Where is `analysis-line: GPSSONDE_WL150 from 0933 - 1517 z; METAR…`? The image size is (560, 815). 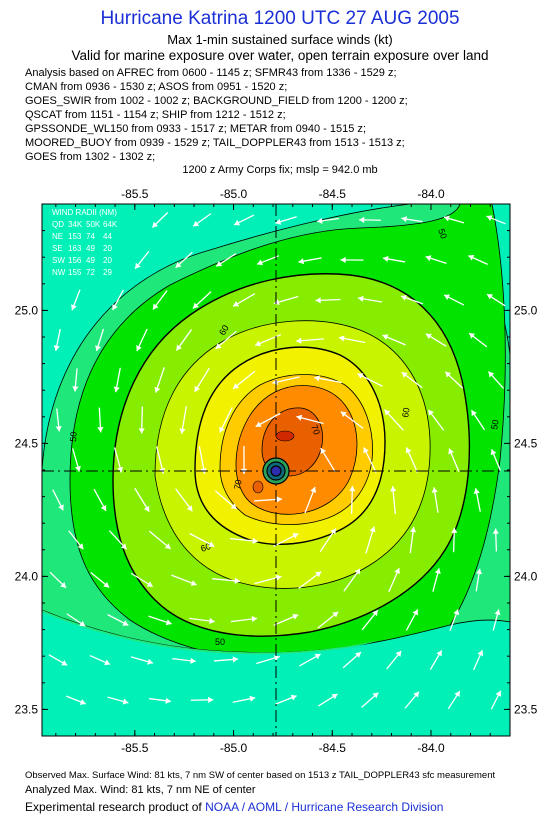
analysis-line: GPSSONDE_WL150 from 0933 - 1517 z; METAR… is located at coordinates (195, 129).